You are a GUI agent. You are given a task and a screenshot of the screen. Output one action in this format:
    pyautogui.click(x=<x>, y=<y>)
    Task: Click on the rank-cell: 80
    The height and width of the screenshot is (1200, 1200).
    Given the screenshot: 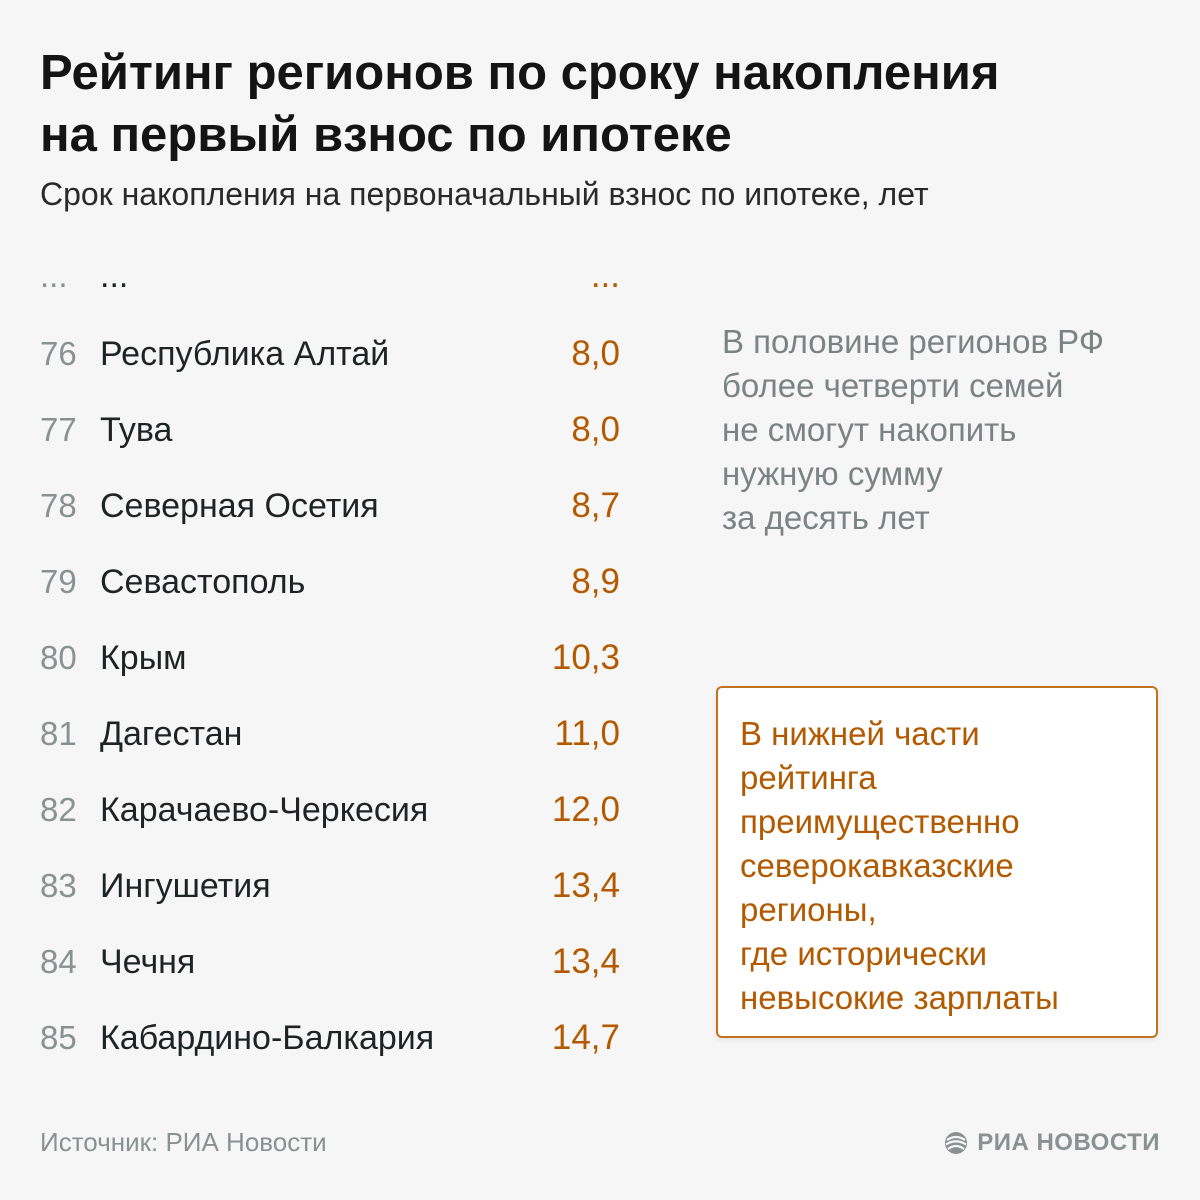 What is the action you would take?
    pyautogui.click(x=58, y=657)
    